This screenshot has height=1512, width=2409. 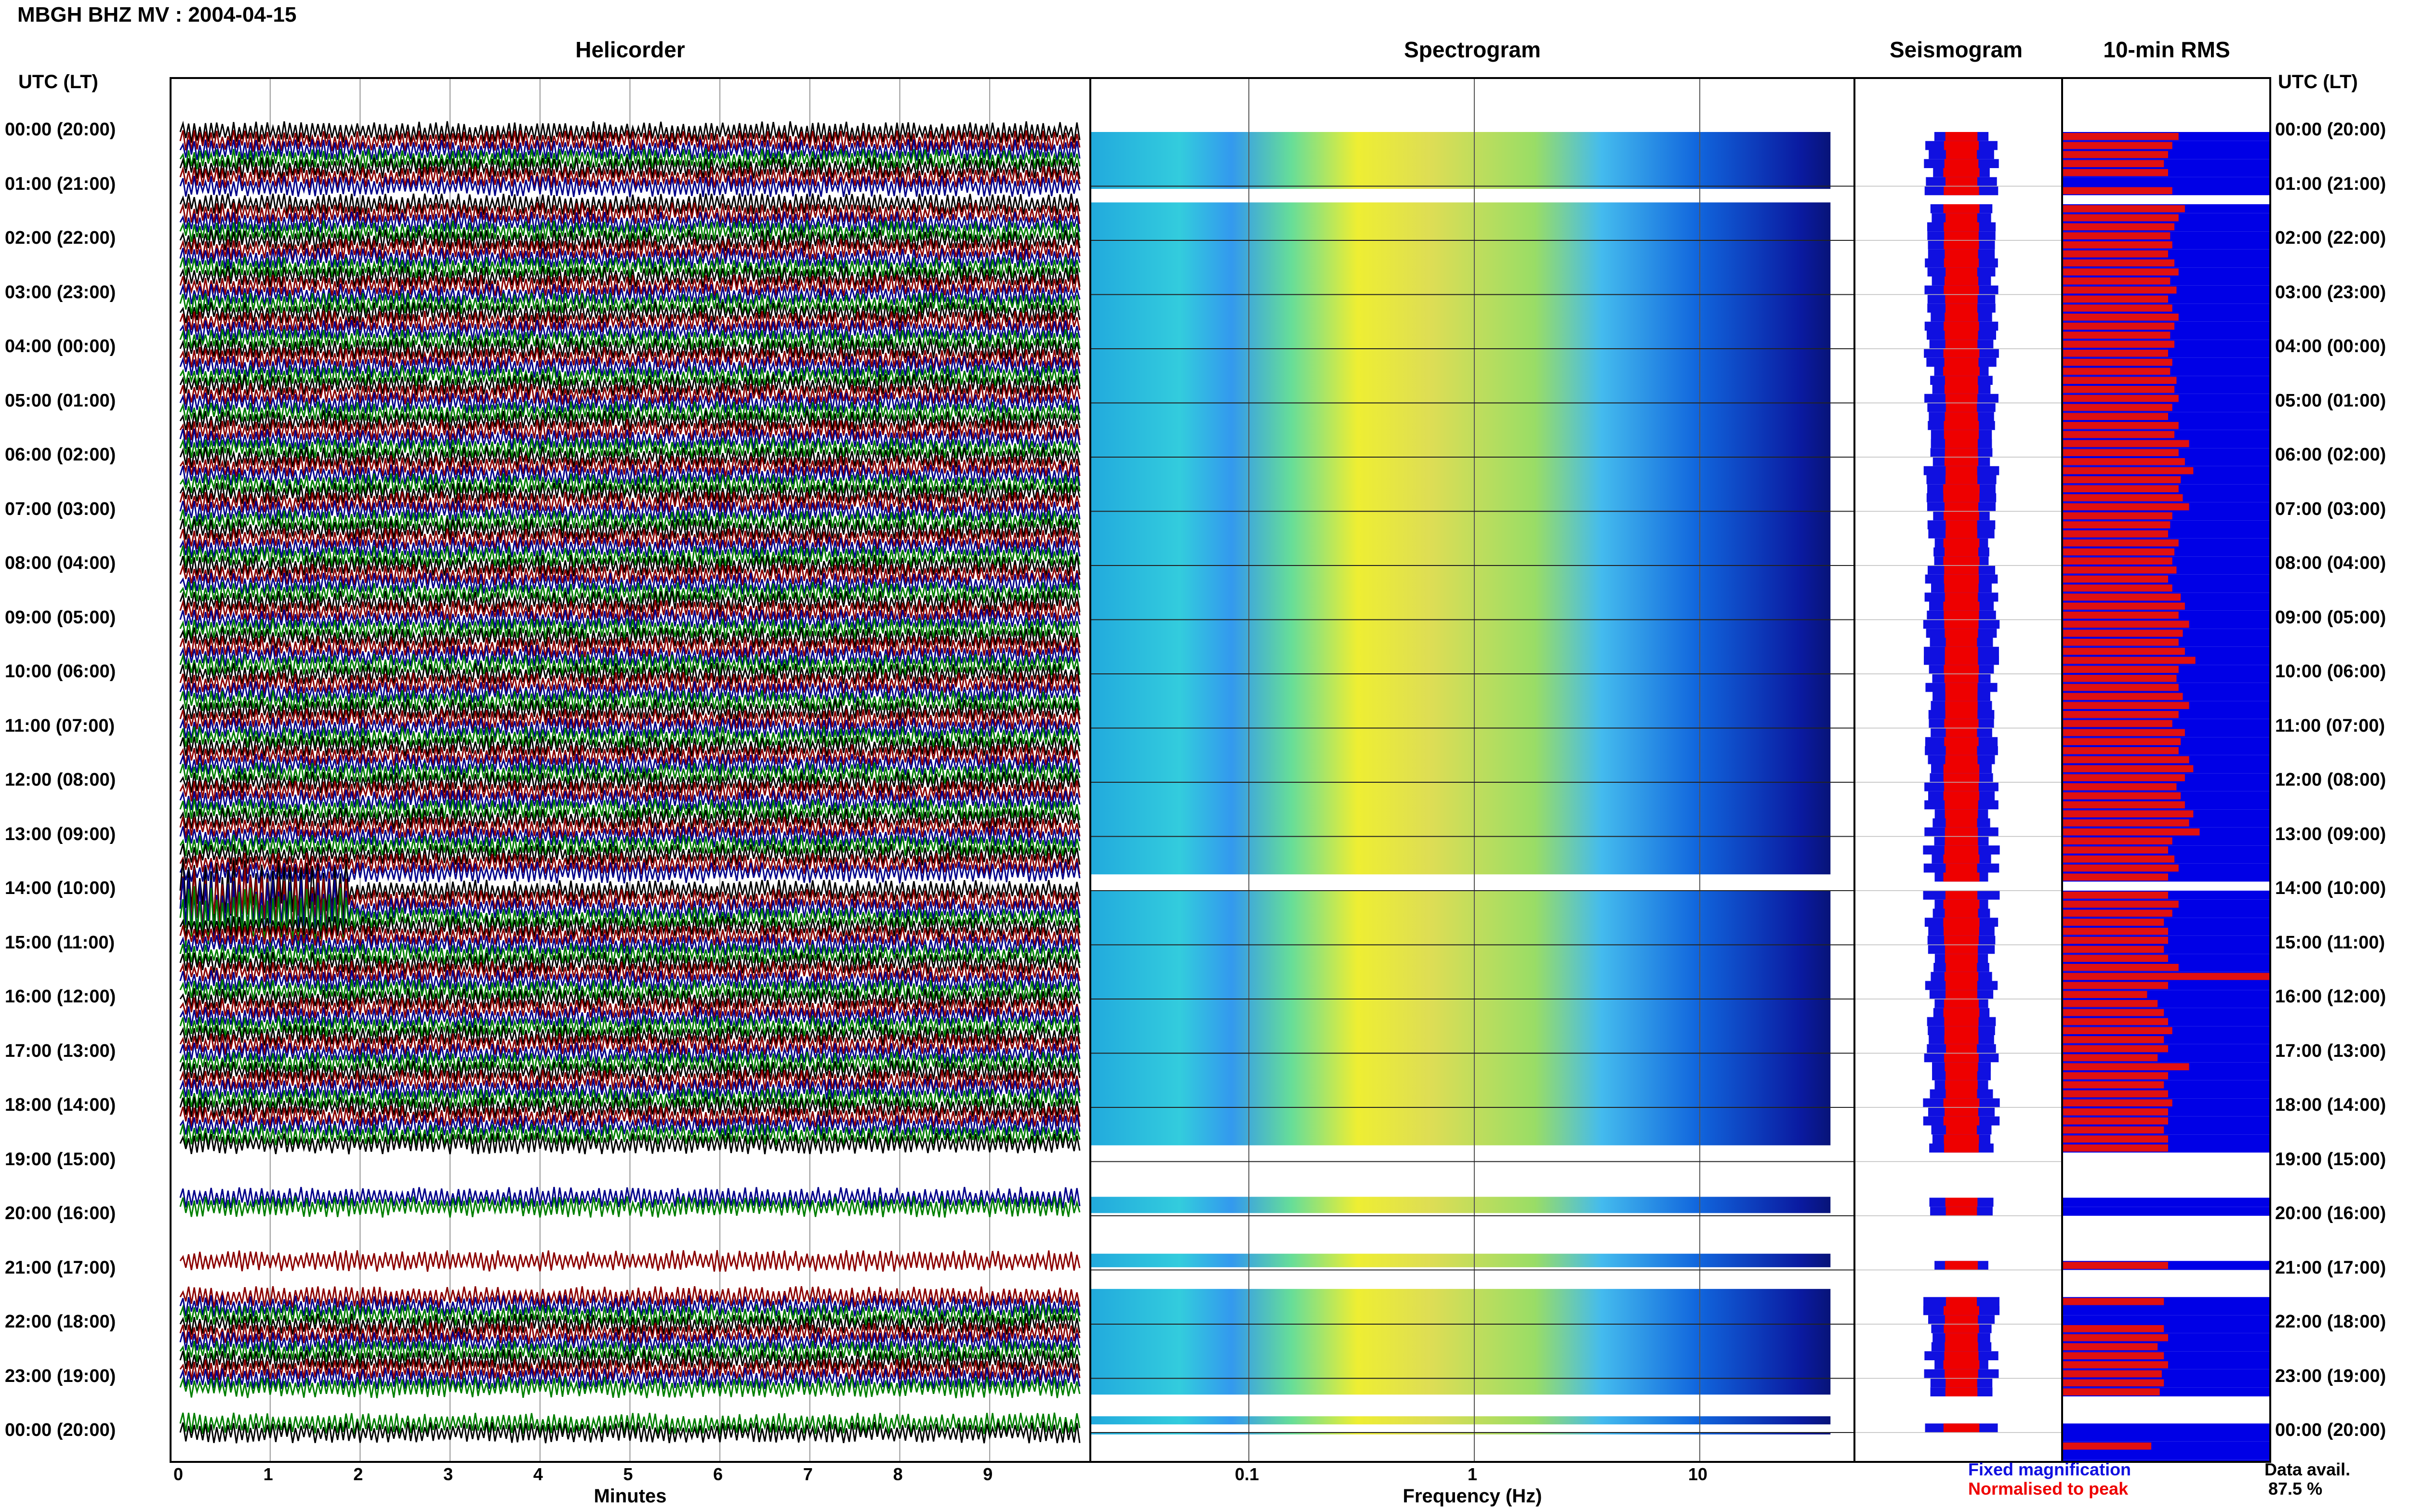 I want to click on time-label-left: 08:00 (04:00), so click(x=60, y=563).